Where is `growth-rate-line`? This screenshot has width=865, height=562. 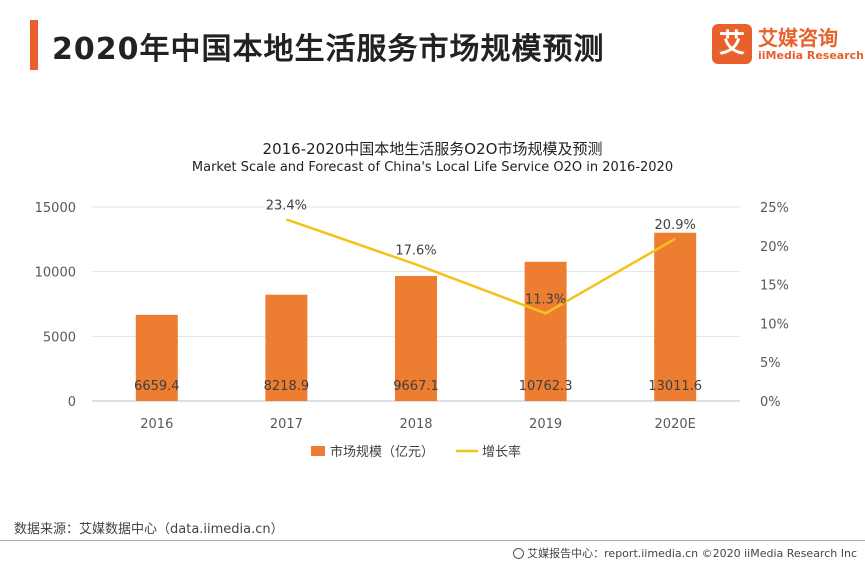
growth-rate-line is located at coordinates (480, 266).